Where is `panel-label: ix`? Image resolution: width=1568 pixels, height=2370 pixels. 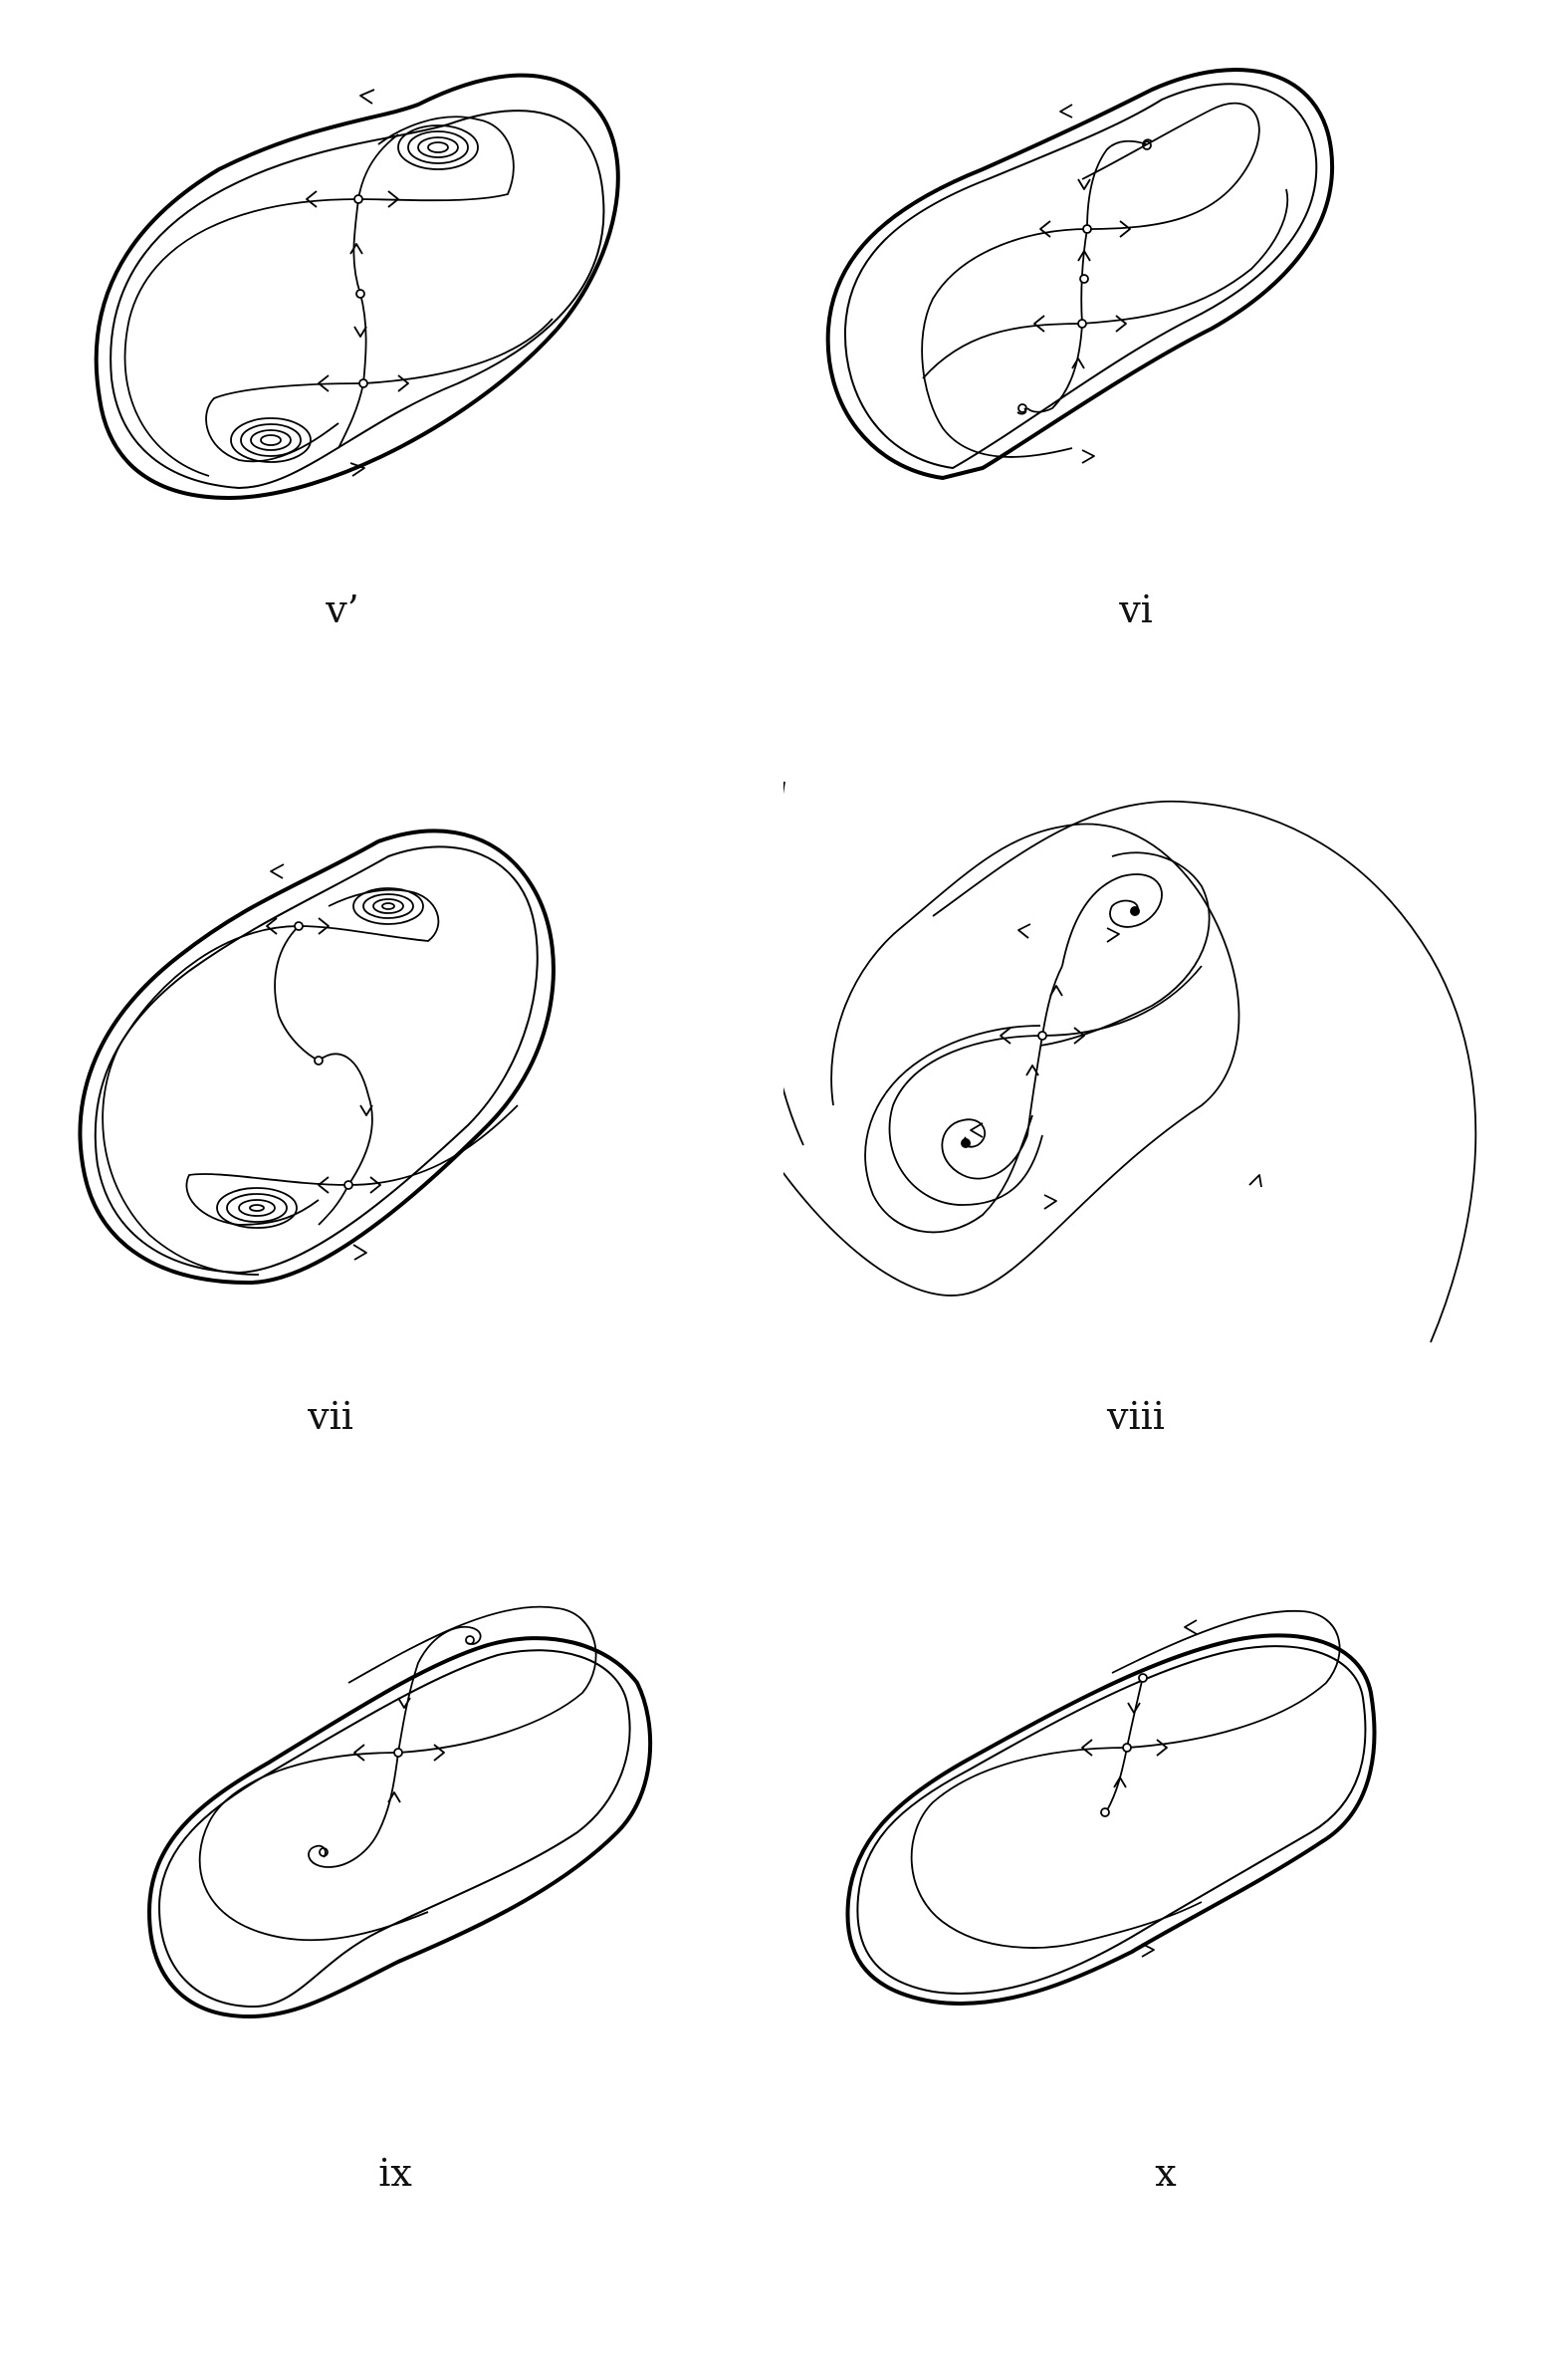 panel-label: ix is located at coordinates (395, 2173).